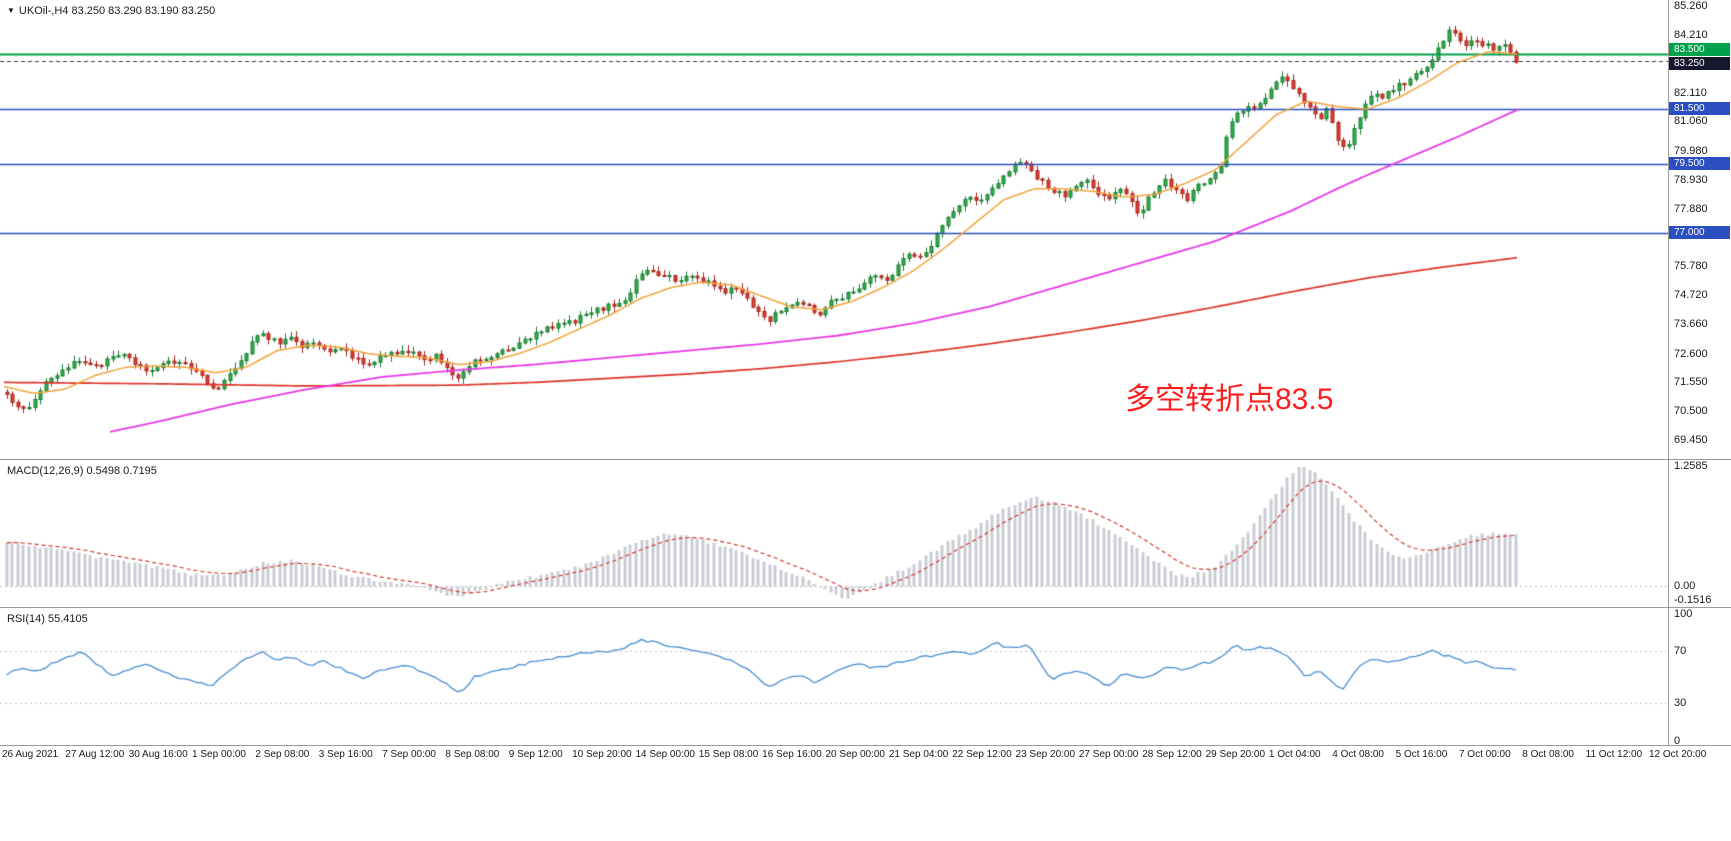 The width and height of the screenshot is (1731, 841). I want to click on date-tick-label: 5 Oct 16:00, so click(1421, 754).